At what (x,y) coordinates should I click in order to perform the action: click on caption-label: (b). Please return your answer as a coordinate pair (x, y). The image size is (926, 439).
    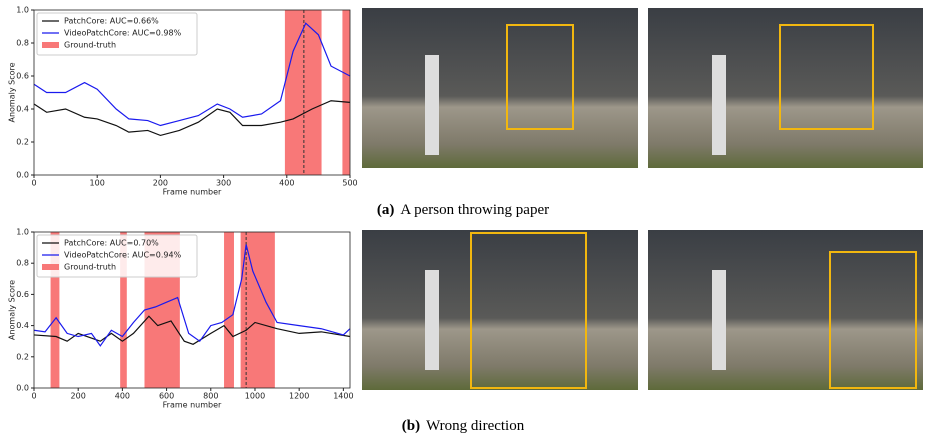
    Looking at the image, I should click on (411, 426).